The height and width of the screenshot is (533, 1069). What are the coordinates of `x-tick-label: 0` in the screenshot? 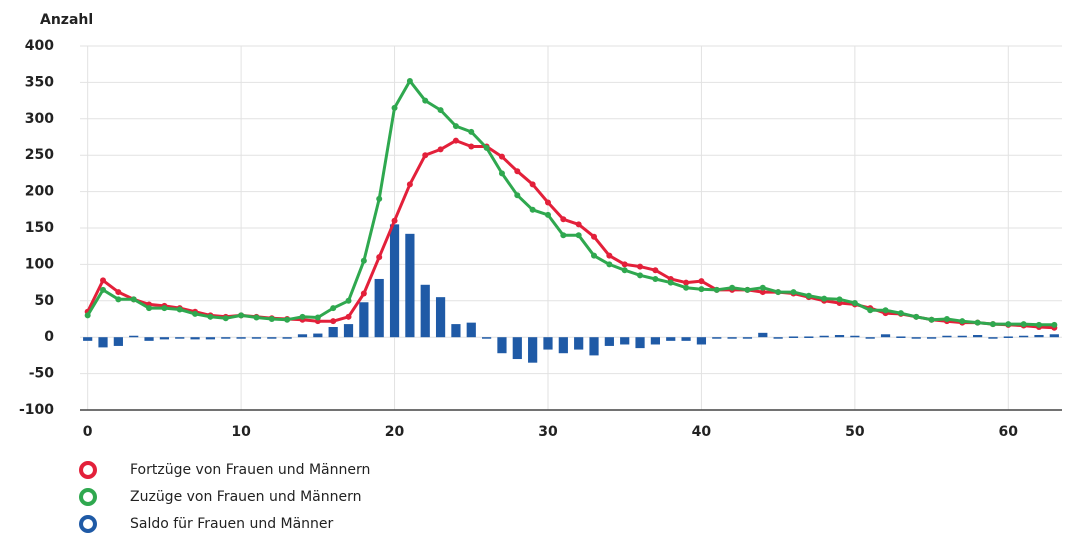 It's located at (88, 432).